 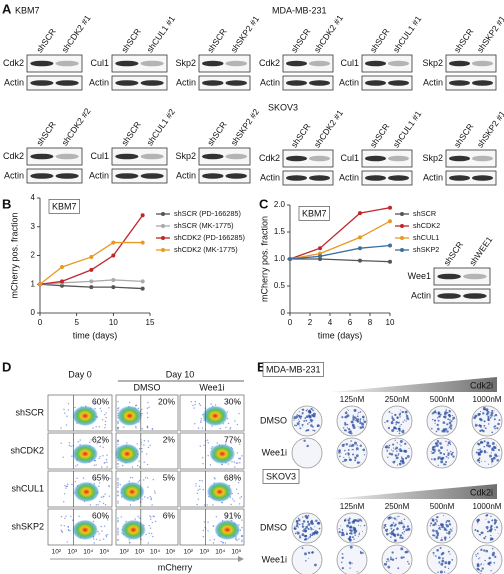 What do you see at coordinates (95, 335) in the screenshot?
I see `x-axis-label: time (days)` at bounding box center [95, 335].